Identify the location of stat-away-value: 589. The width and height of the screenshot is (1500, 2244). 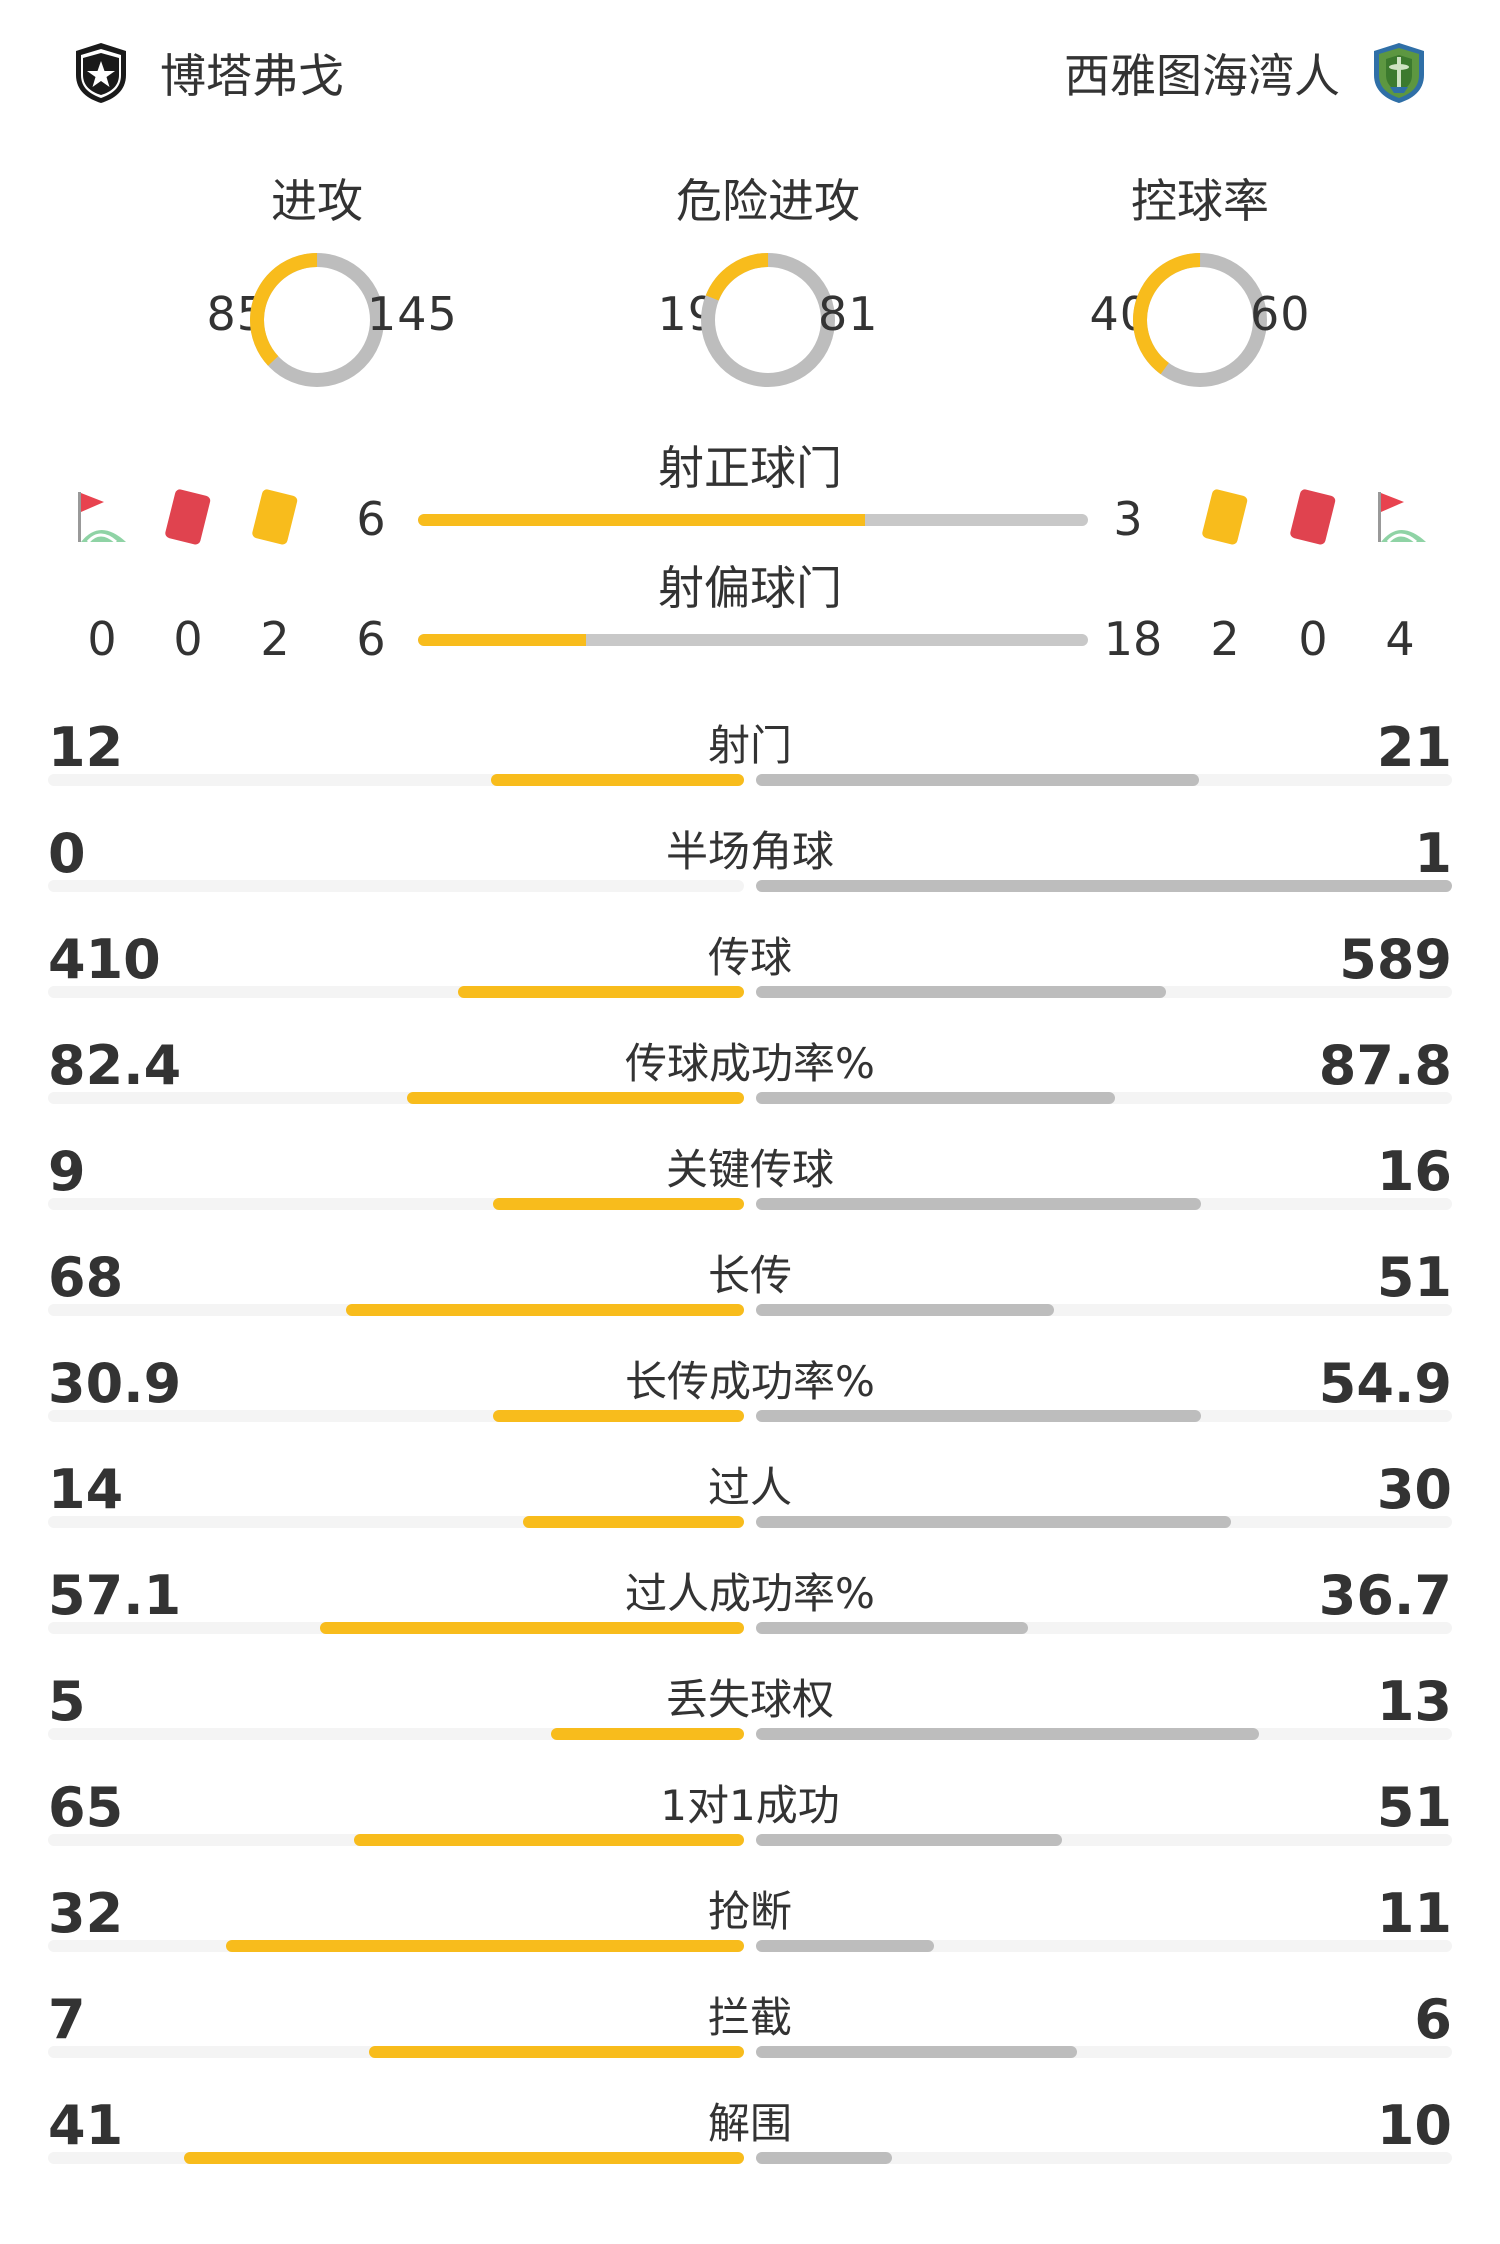
(1395, 959).